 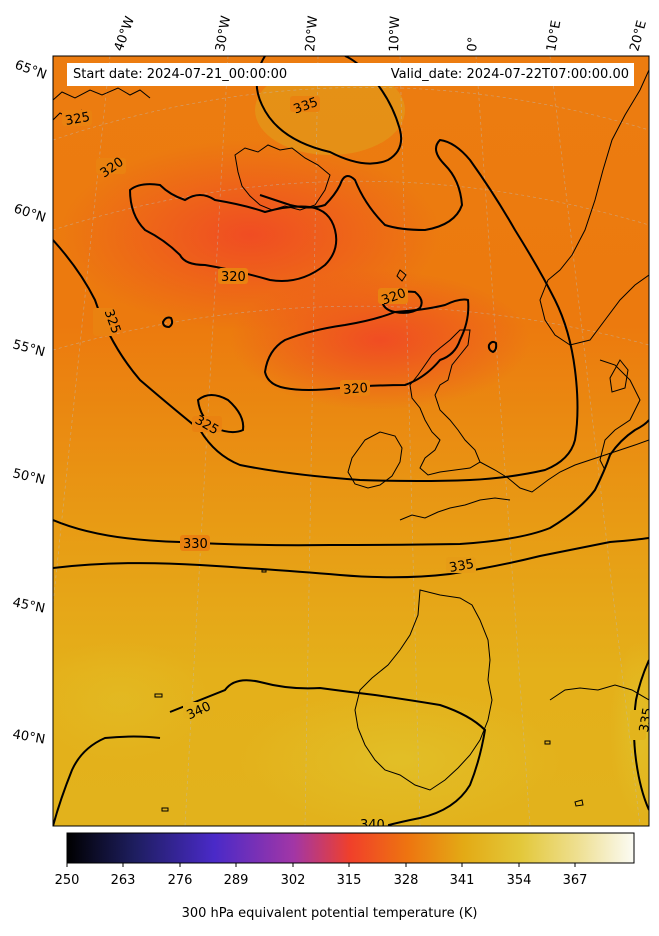 What do you see at coordinates (381, 33) in the screenshot?
I see `longitude-labels: 40°W 30°W 20°W 10°W 0° 10°E 20°E` at bounding box center [381, 33].